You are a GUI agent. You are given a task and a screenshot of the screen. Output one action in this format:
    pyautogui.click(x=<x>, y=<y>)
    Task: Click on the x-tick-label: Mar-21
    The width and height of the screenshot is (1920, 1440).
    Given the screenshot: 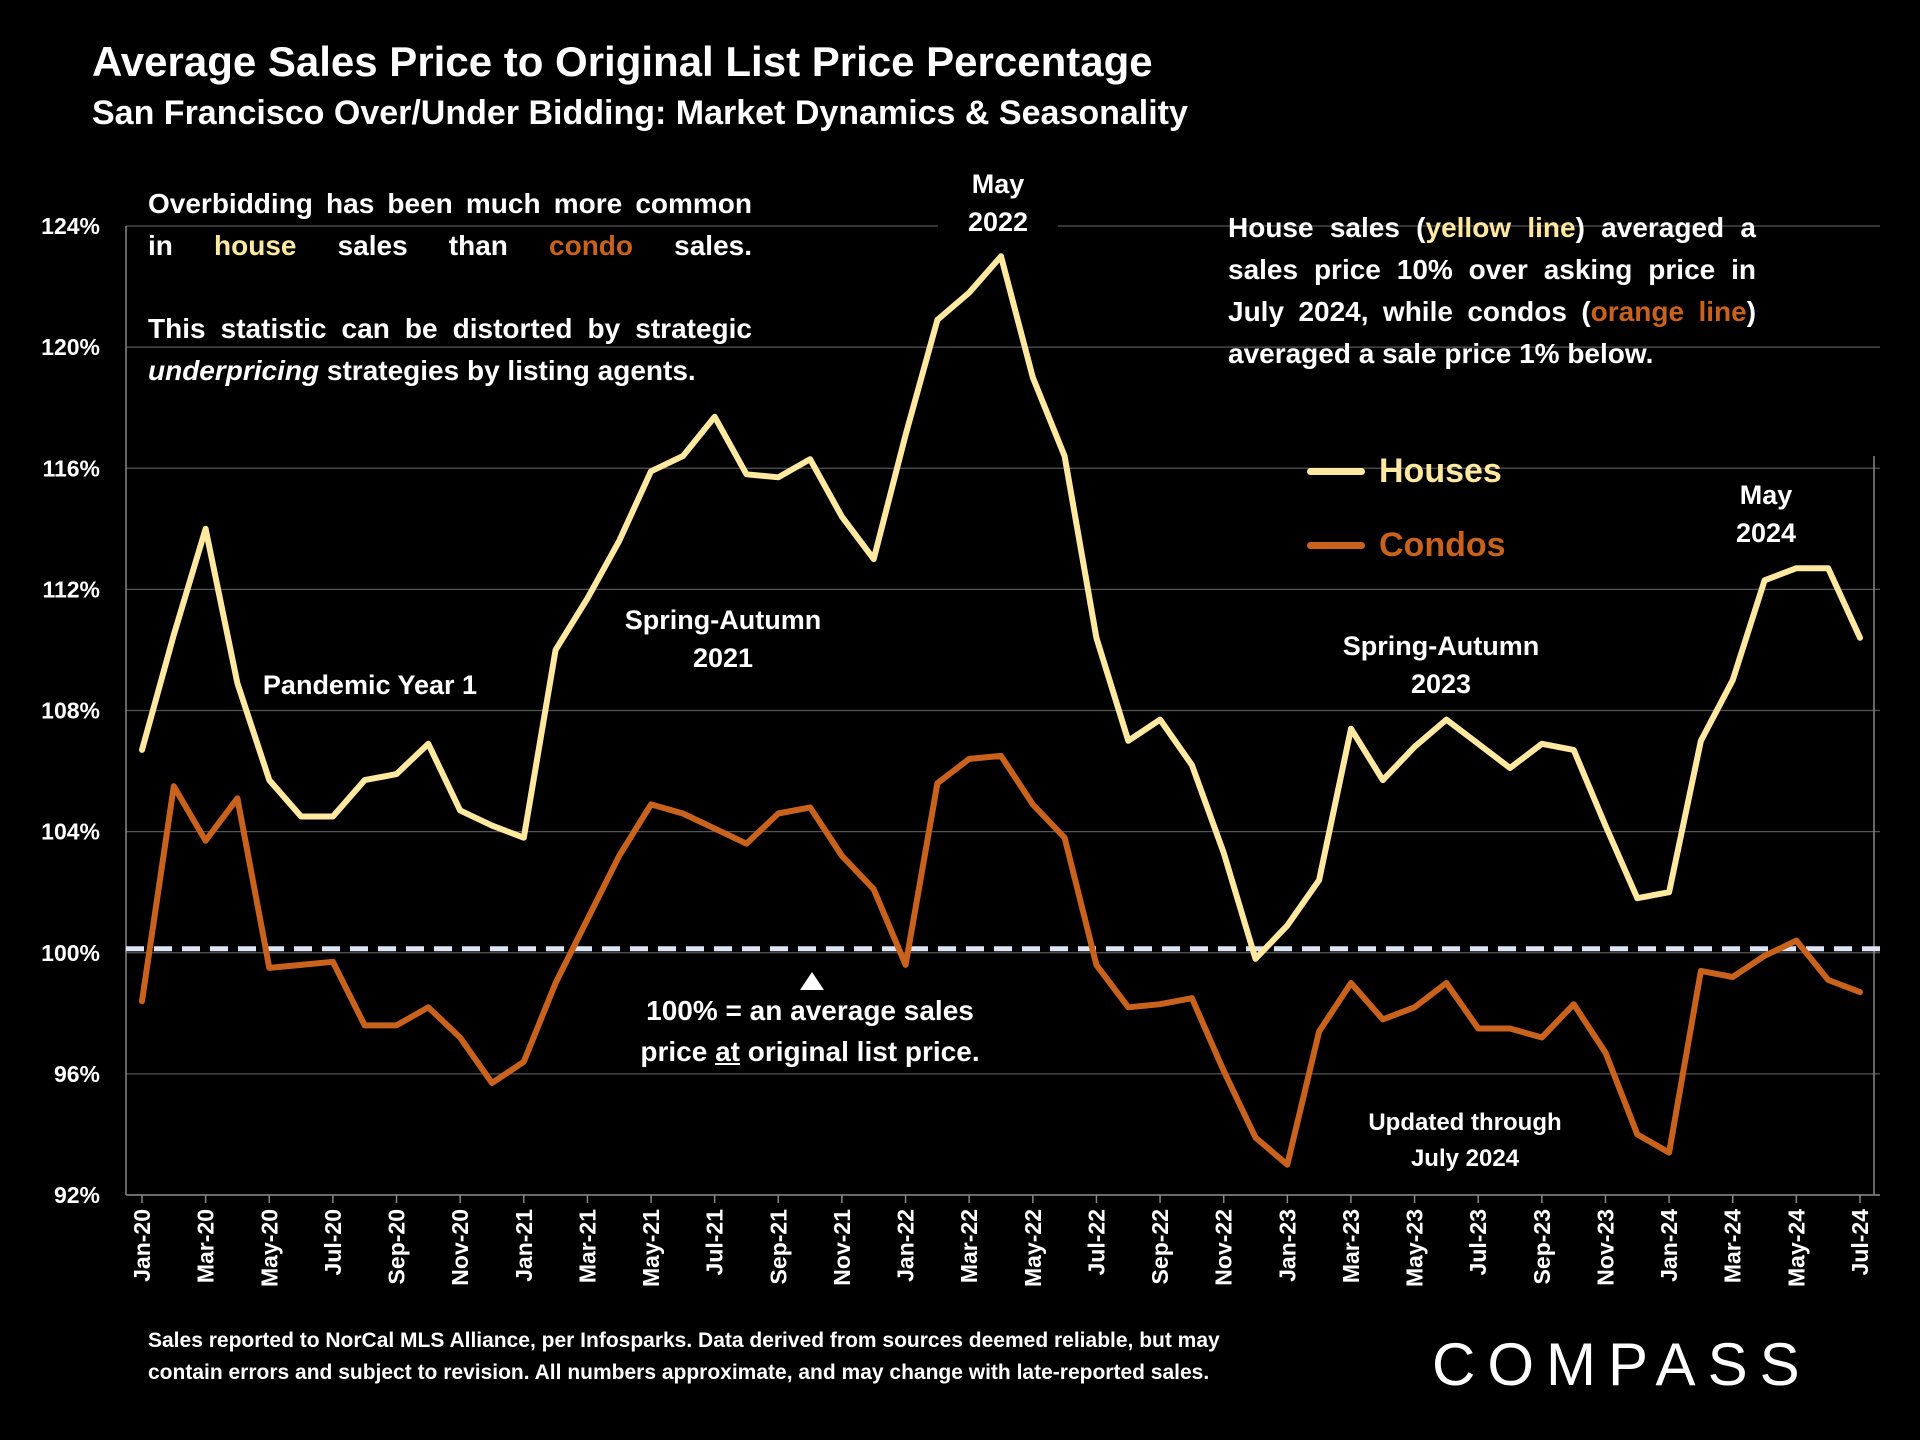 What is the action you would take?
    pyautogui.click(x=587, y=1246)
    